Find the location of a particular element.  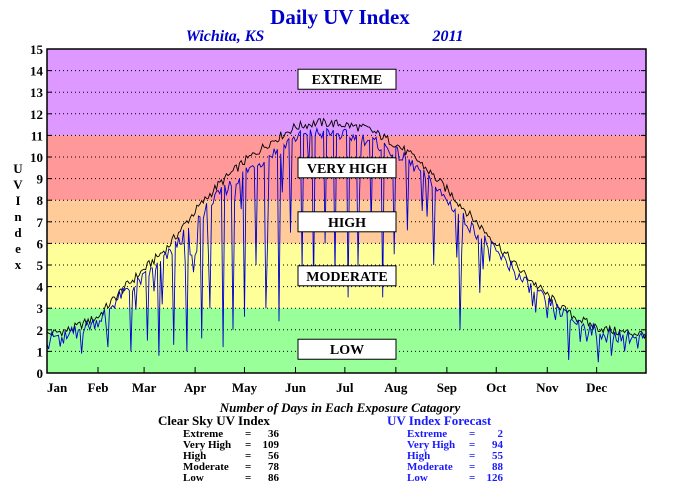

x-tick-label: Feb is located at coordinates (98, 387).